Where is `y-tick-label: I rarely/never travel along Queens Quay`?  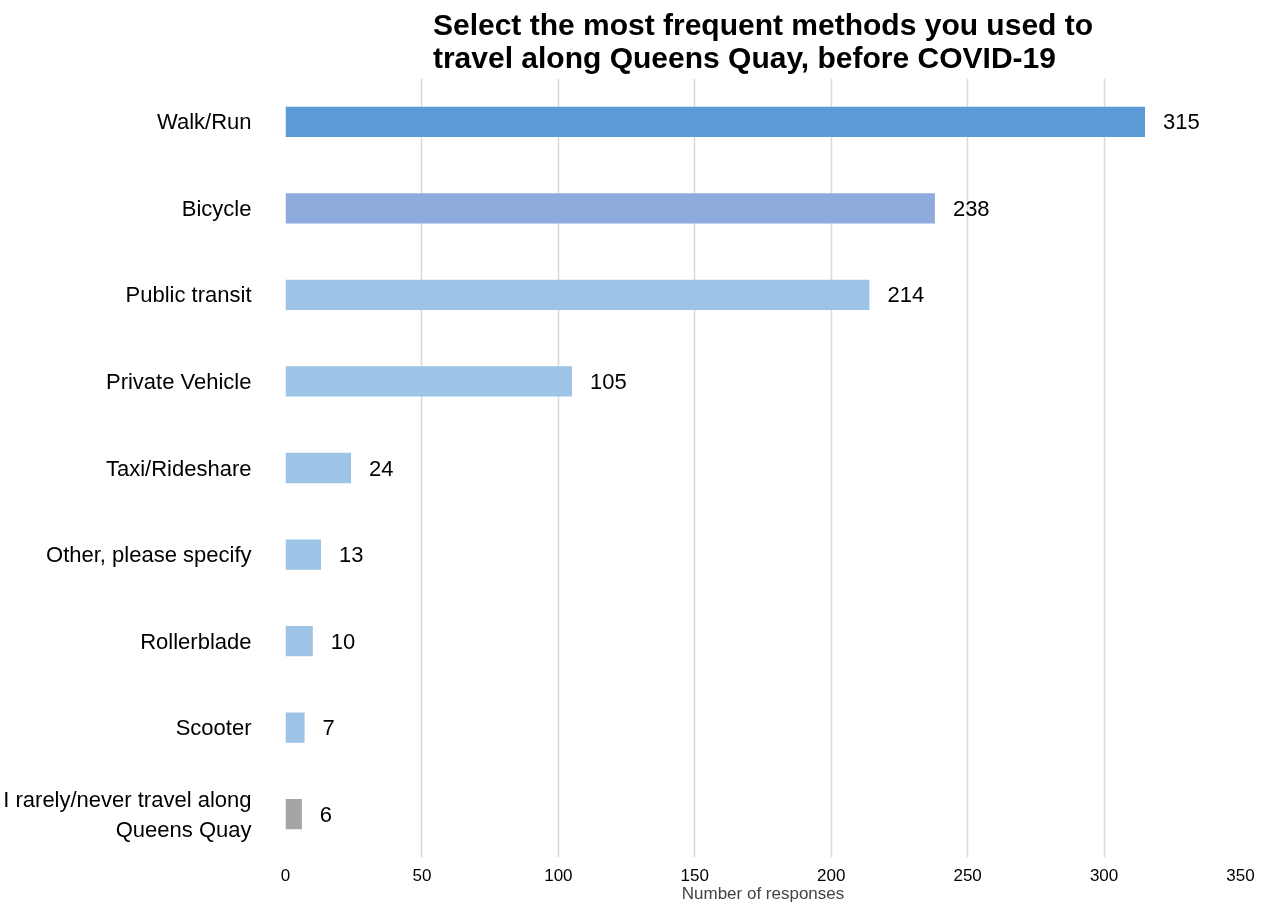 y-tick-label: I rarely/never travel along Queens Quay is located at coordinates (127, 814).